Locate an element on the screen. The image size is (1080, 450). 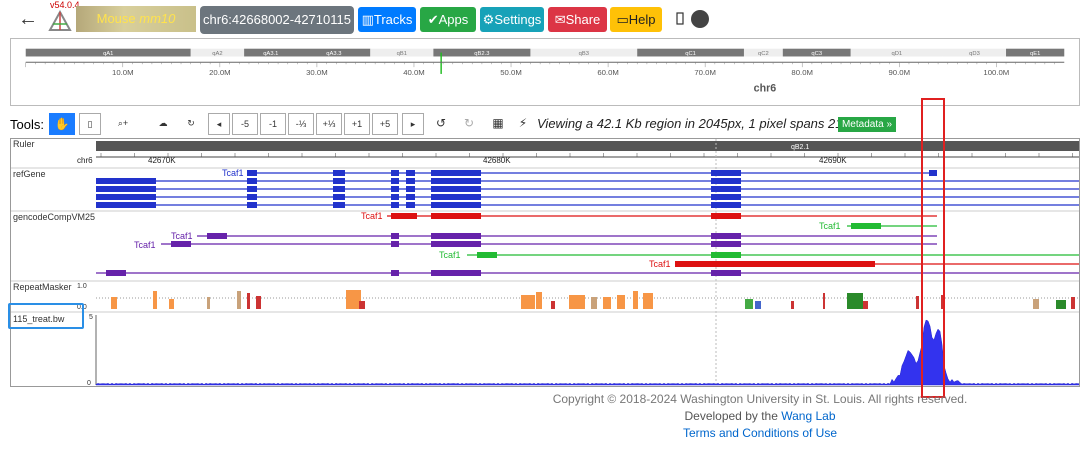
browser-logo-icon is located at coordinates (60, 21).